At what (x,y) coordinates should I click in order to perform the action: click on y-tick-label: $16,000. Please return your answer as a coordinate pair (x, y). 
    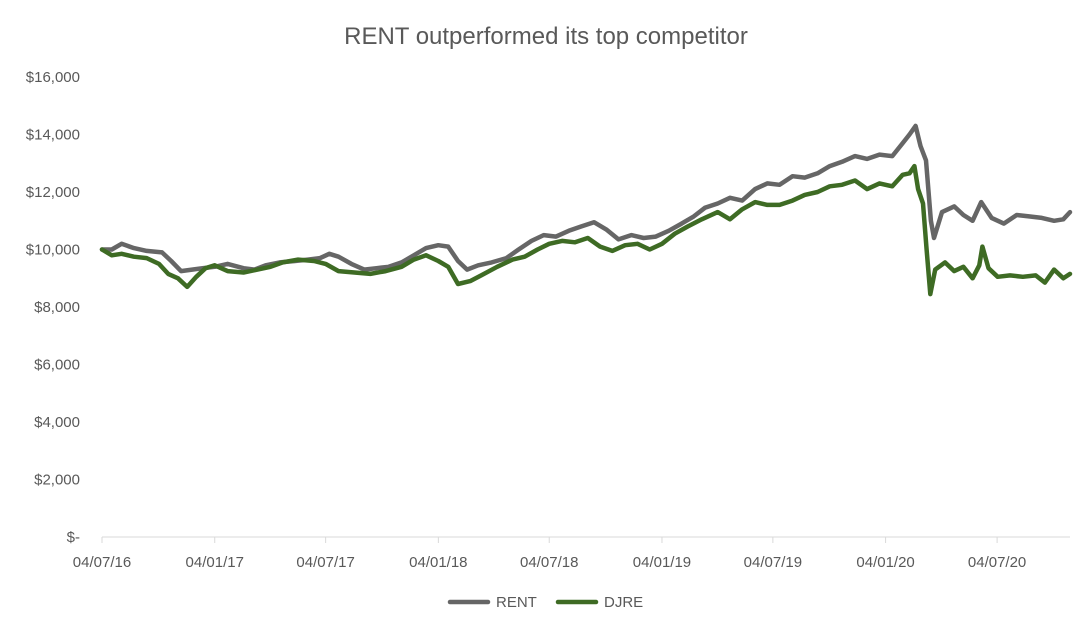
    Looking at the image, I should click on (53, 77).